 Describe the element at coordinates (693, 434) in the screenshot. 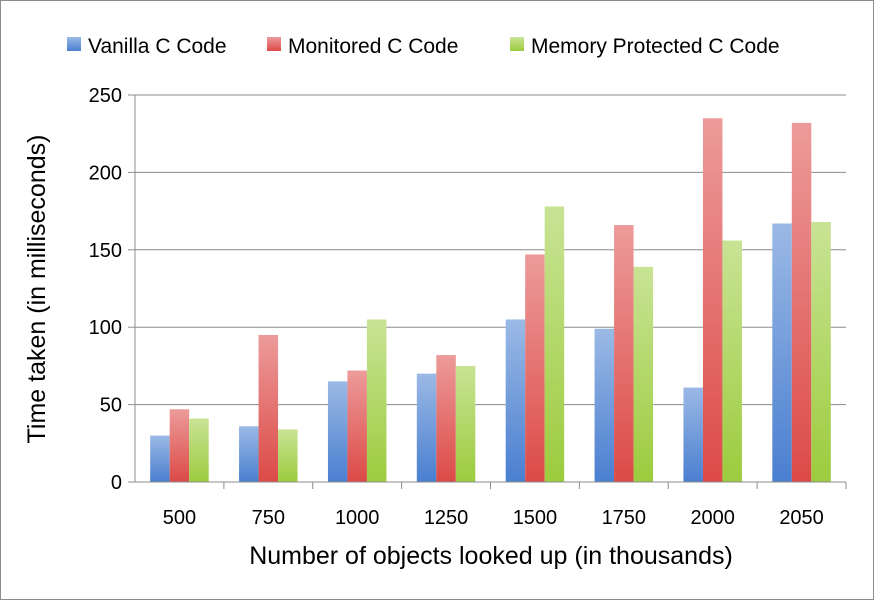

I see `bar-vanilla-c-code-2000` at that location.